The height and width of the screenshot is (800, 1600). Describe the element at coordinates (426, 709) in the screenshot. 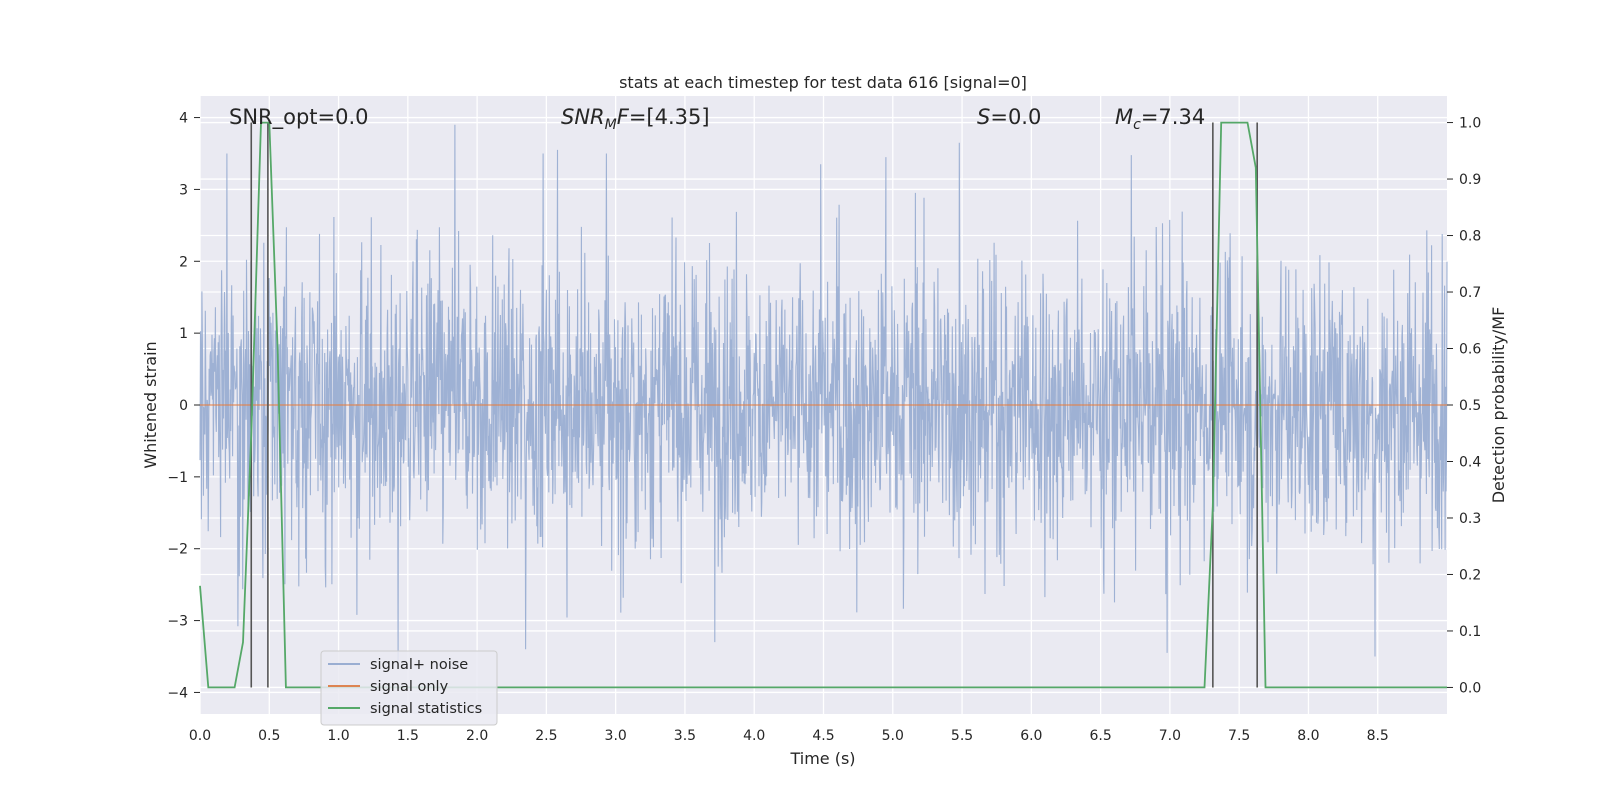

I see `legend-label-statistics: signal statistics` at that location.